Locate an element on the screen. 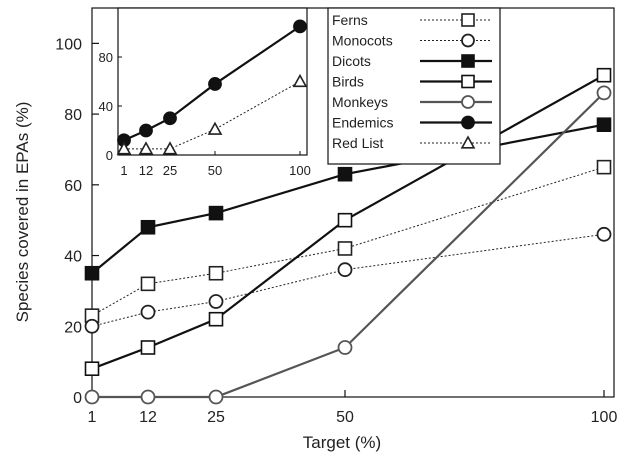 This screenshot has width=634, height=460. legend-entry-birds: Birds is located at coordinates (412, 82).